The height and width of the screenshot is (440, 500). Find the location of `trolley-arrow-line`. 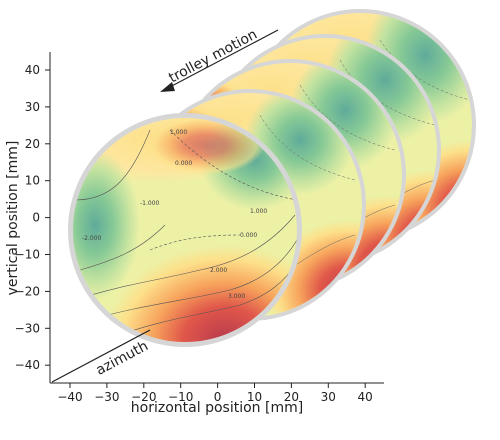

trolley-arrow-line is located at coordinates (223, 59).